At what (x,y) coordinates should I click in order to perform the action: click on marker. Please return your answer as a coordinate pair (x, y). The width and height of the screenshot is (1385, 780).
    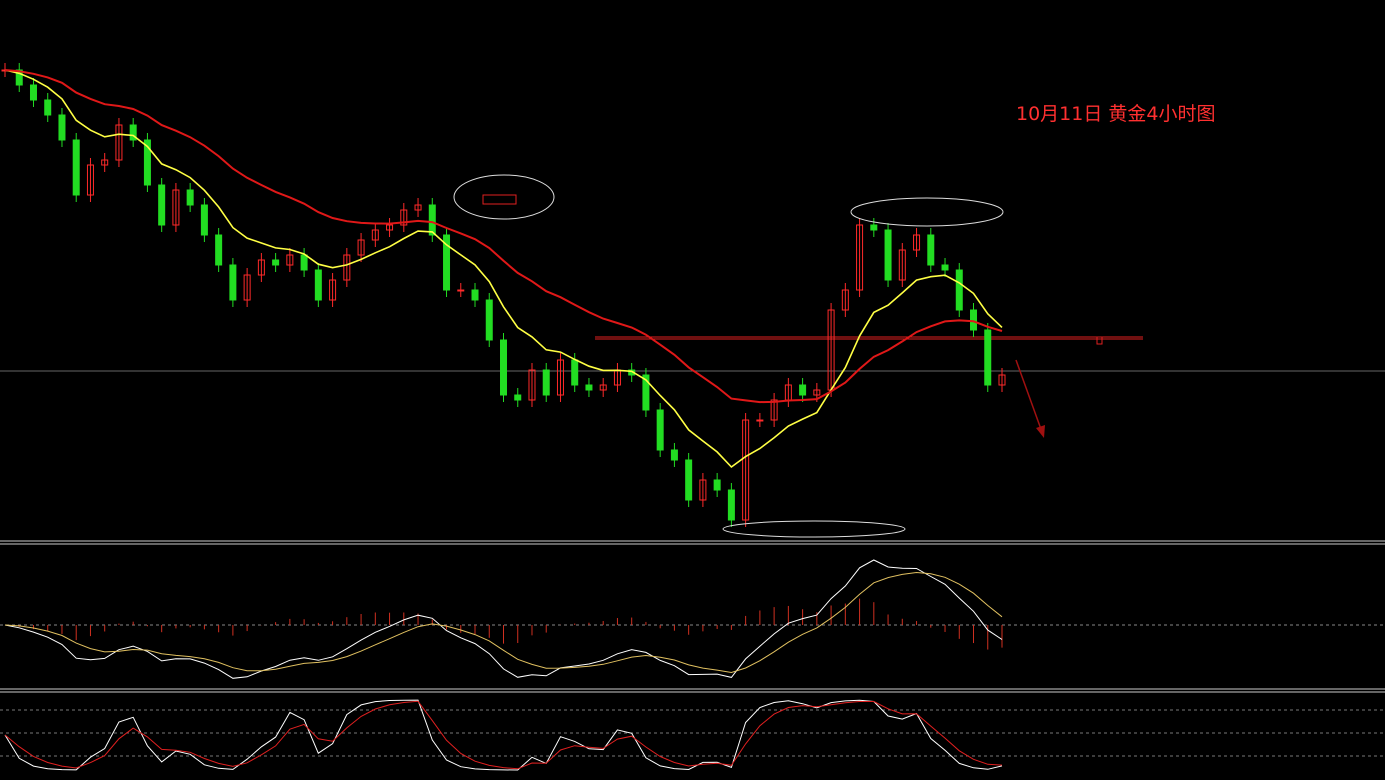
    Looking at the image, I should click on (1099, 340).